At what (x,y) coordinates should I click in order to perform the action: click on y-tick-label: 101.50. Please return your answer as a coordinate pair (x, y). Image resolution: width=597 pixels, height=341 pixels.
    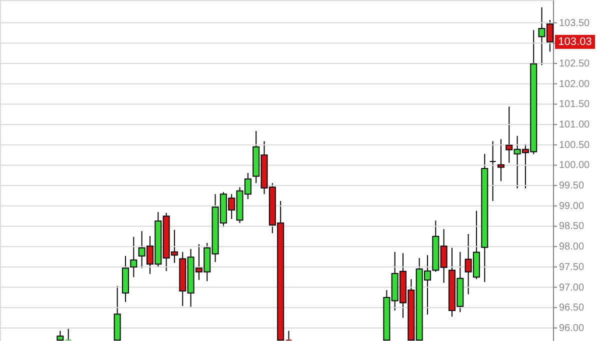
    Looking at the image, I should click on (574, 104).